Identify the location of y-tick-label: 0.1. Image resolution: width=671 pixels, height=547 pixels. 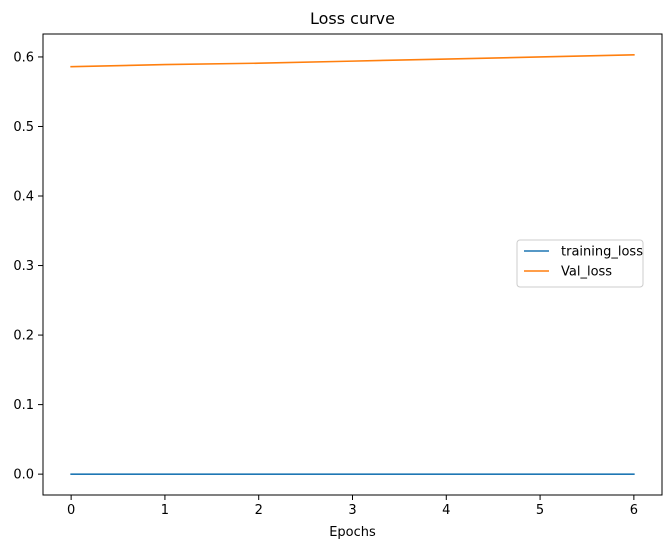
(23, 405).